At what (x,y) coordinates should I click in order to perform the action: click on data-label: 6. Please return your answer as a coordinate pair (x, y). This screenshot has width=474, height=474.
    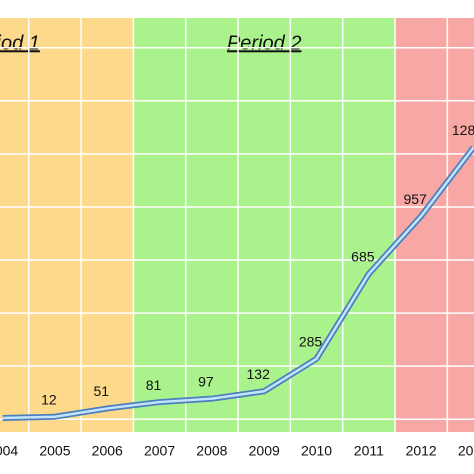
    Looking at the image, I should click on (0, 401).